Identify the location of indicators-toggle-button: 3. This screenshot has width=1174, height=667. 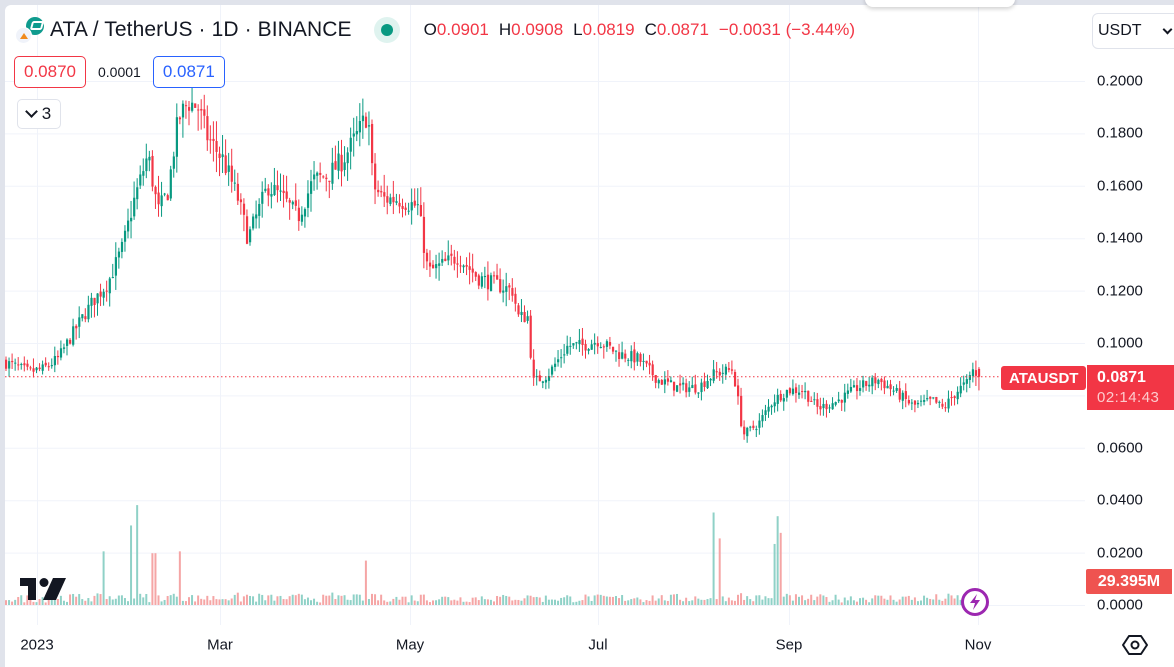
(39, 114).